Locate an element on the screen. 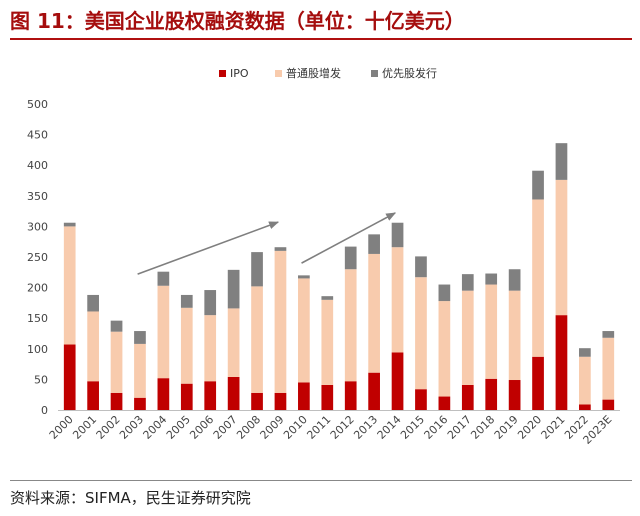 The image size is (640, 516). x-tick-label: 2011 is located at coordinates (318, 427).